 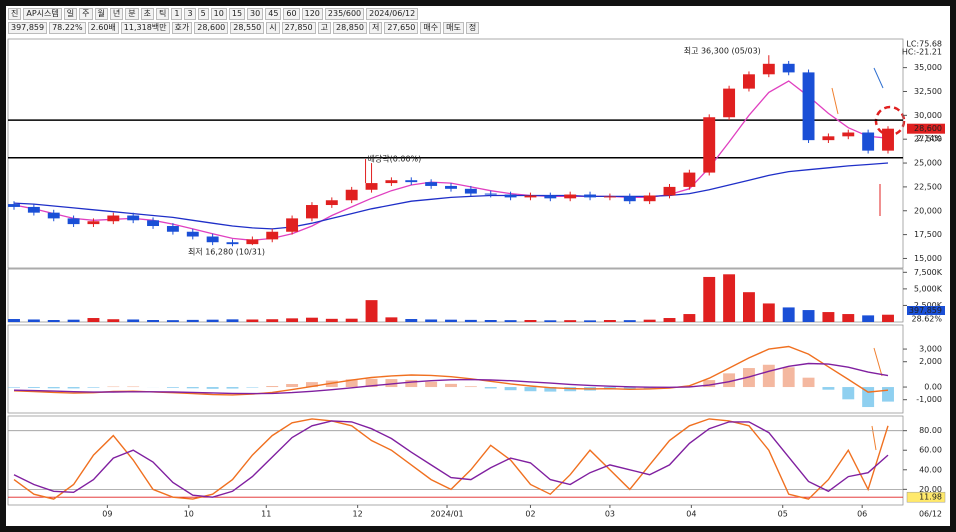 I want to click on y-tick-label: 15,000, so click(x=928, y=258).